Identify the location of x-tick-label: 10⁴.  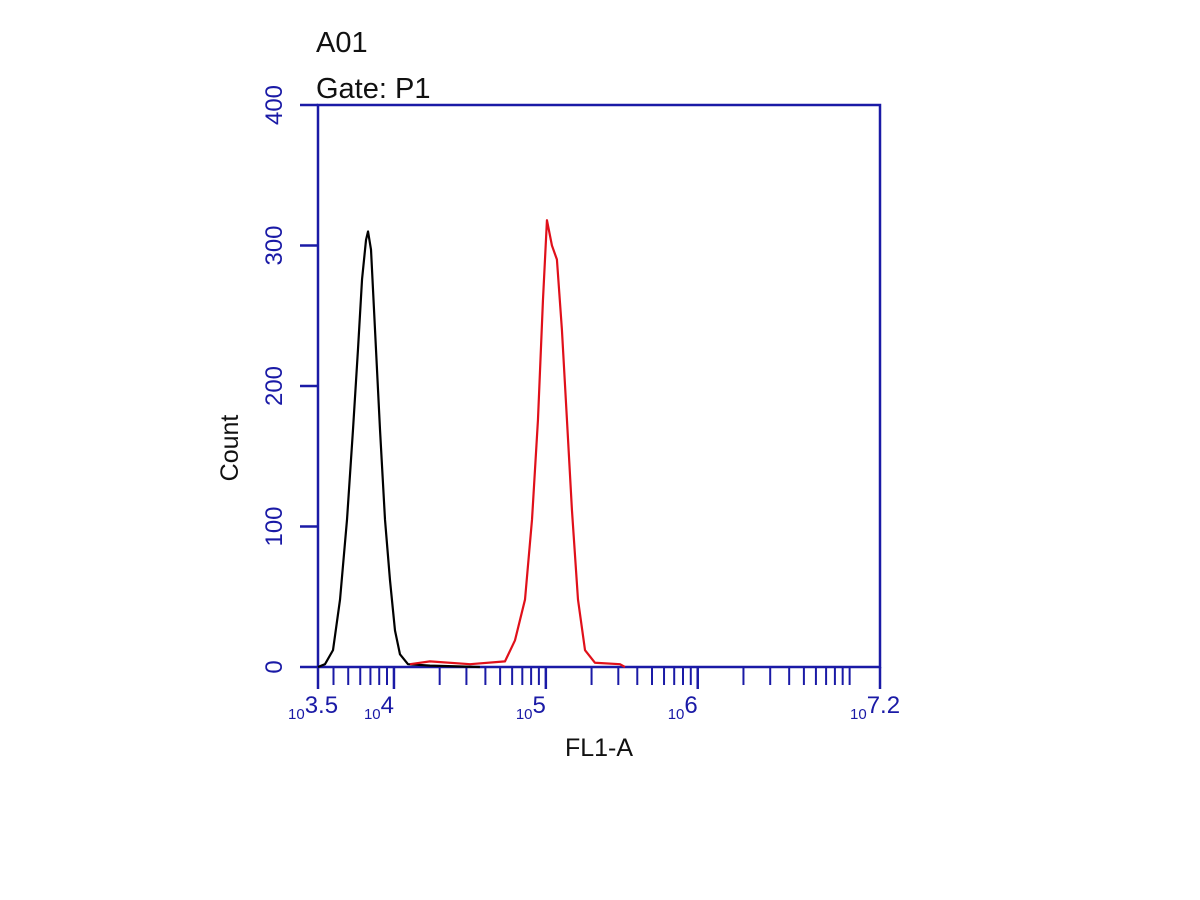
(379, 707).